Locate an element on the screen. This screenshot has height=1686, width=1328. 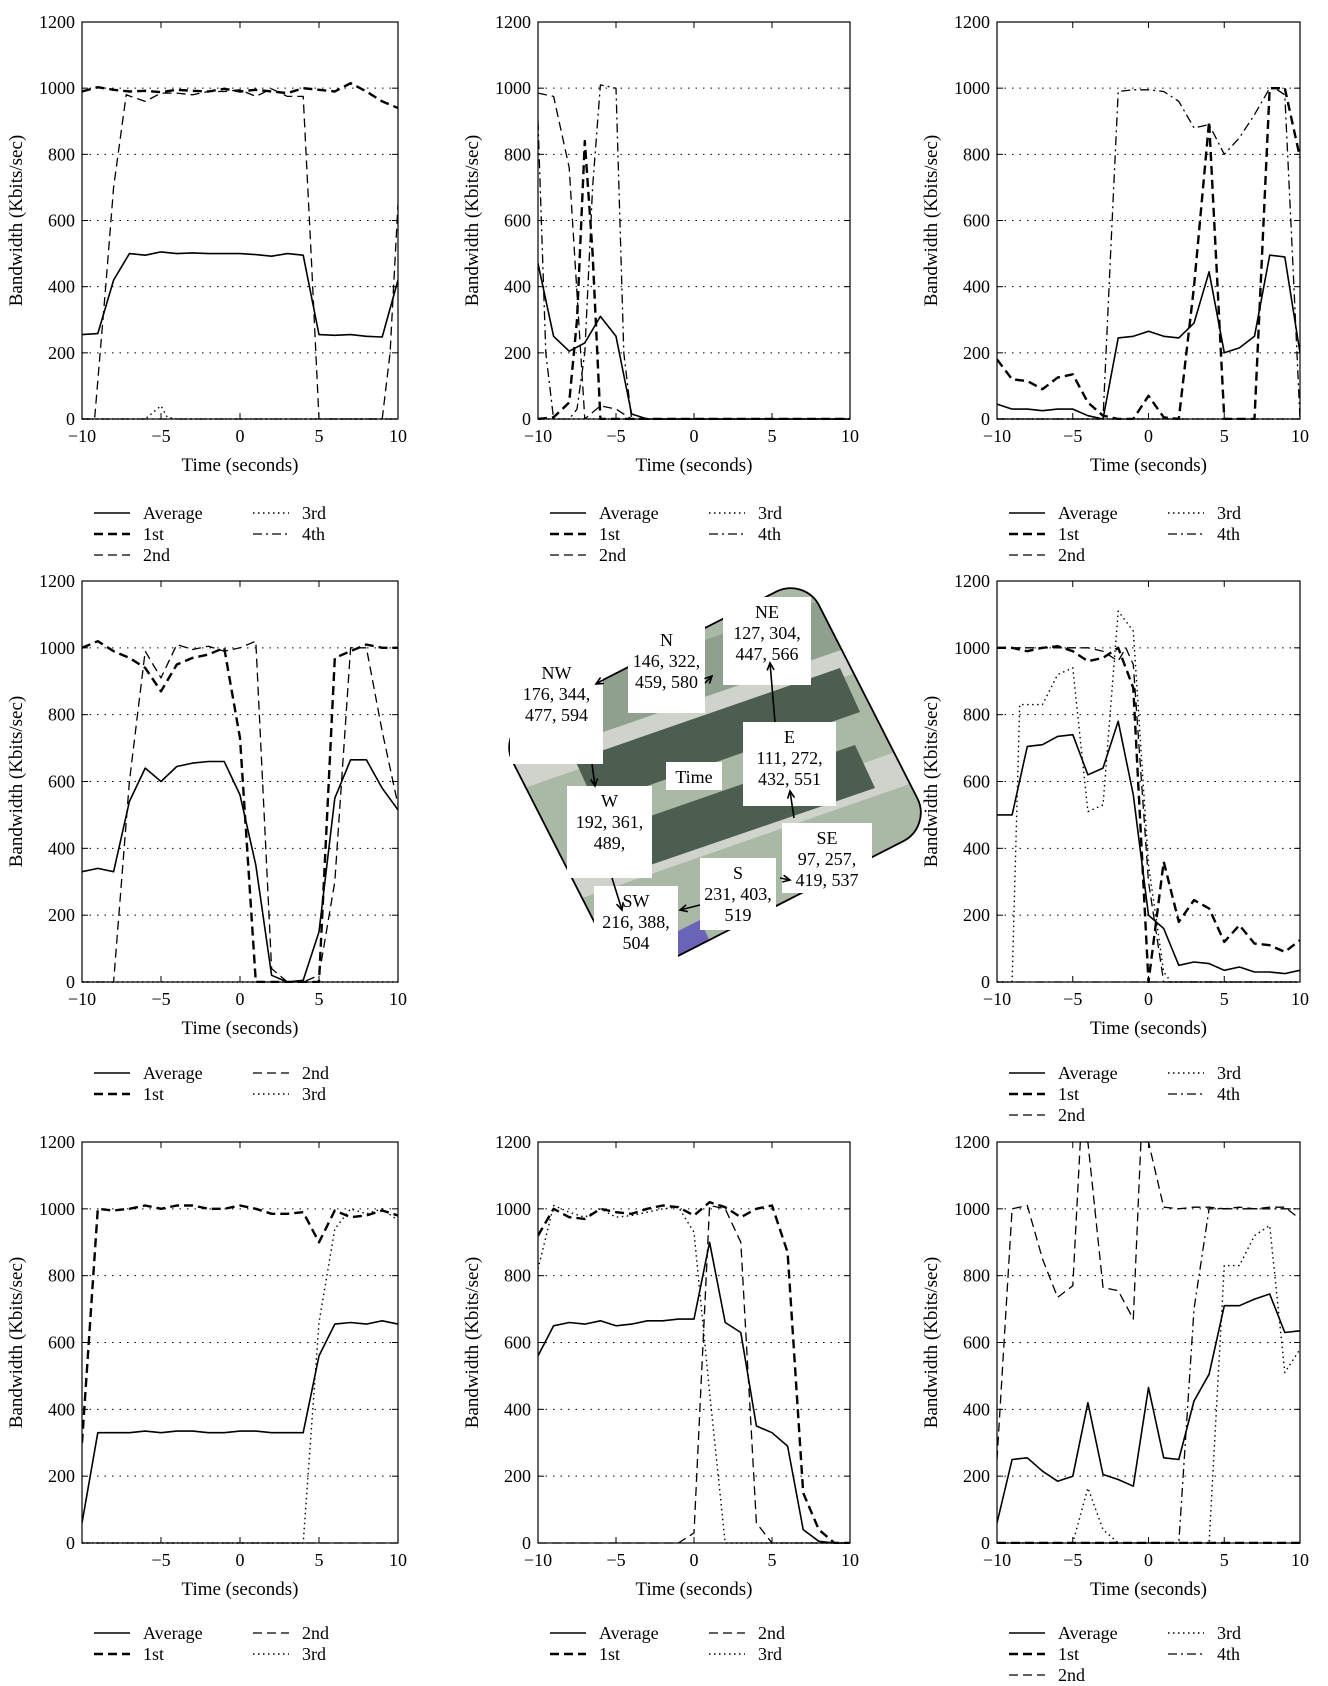
time-values: 504 is located at coordinates (636, 943).